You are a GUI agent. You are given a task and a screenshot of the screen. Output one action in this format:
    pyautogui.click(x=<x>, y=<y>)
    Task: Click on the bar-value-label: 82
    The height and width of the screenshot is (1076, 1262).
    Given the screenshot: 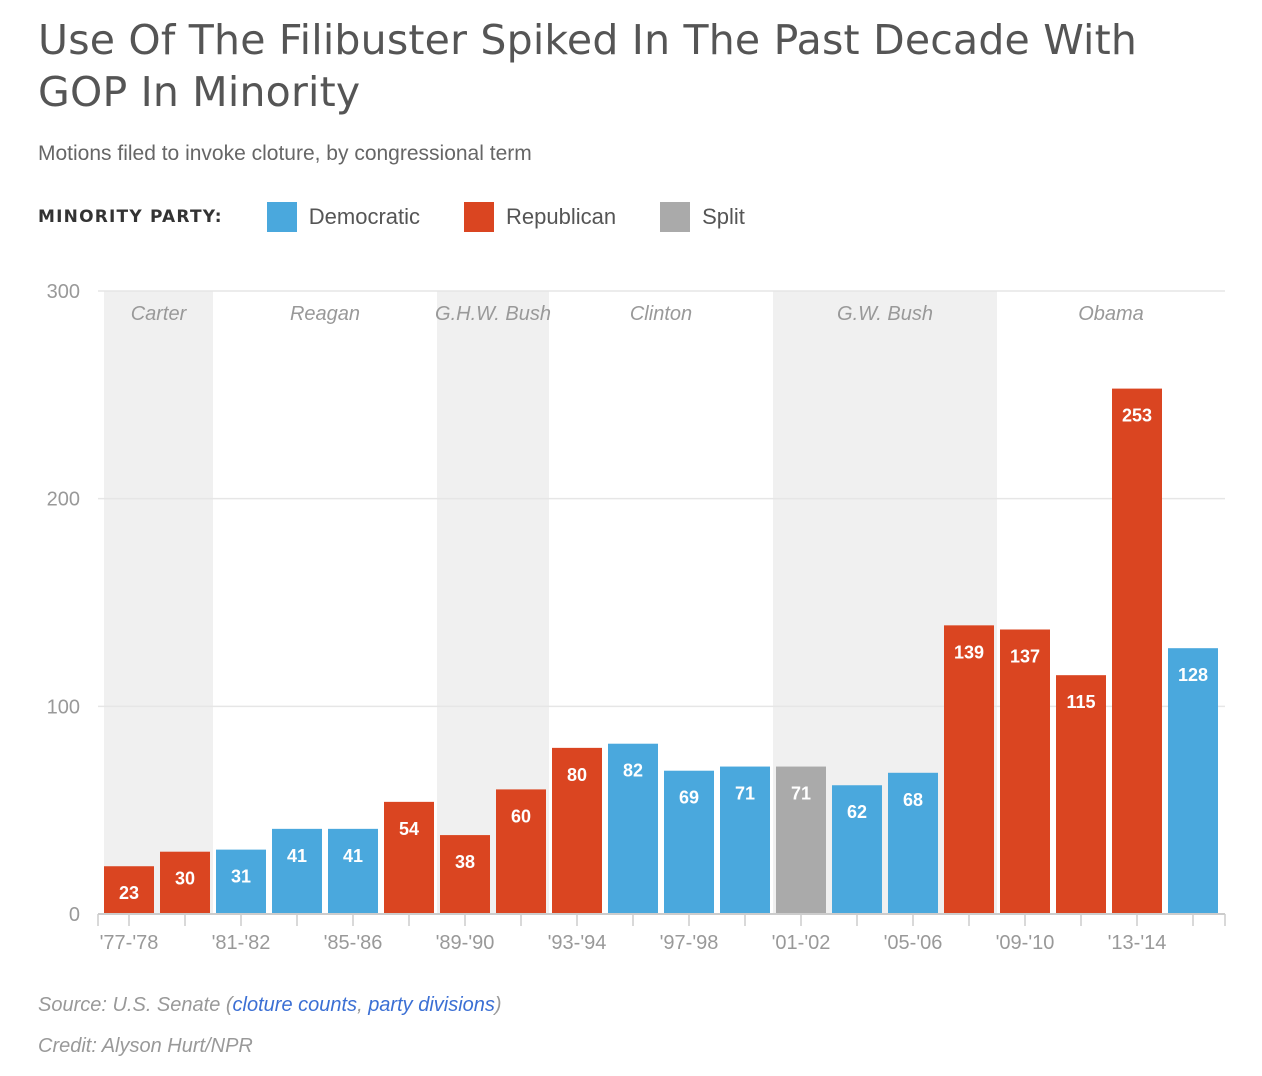 What is the action you would take?
    pyautogui.click(x=633, y=771)
    